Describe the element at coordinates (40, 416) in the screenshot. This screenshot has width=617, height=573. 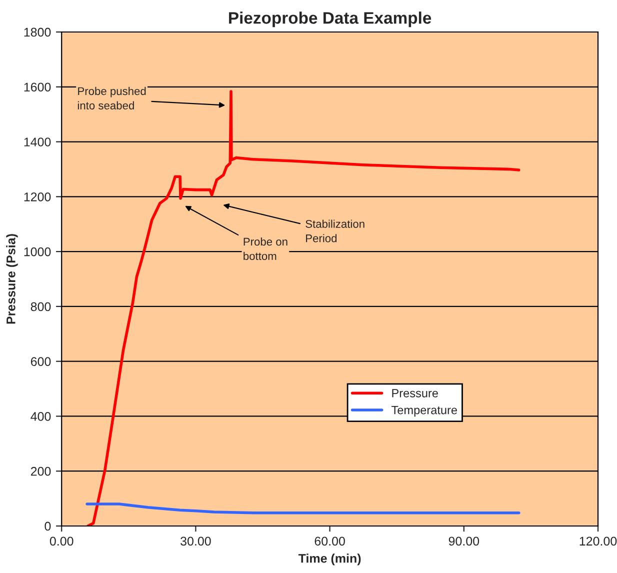
I see `y-tick-label: 400` at that location.